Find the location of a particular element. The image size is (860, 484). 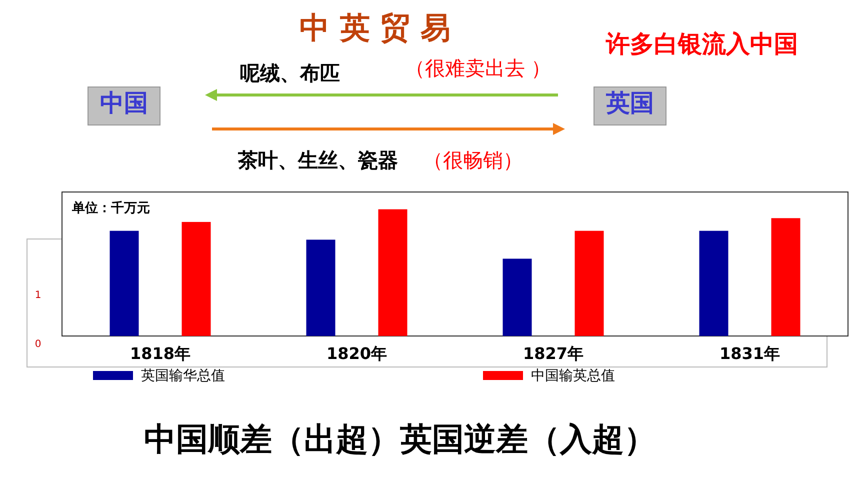

text: 中国顺差（出超）英国逆差（入超） is located at coordinates (400, 439).